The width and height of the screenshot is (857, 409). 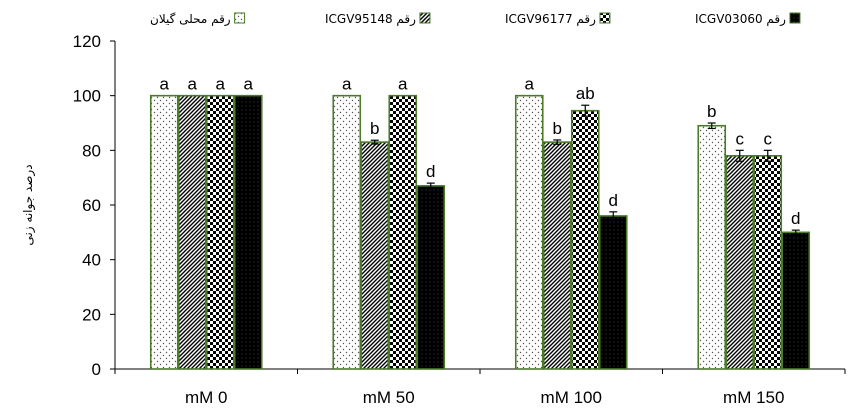 What do you see at coordinates (480, 387) in the screenshot?
I see `x-axis: mM 0 mM 50 mM 100 mM 150` at bounding box center [480, 387].